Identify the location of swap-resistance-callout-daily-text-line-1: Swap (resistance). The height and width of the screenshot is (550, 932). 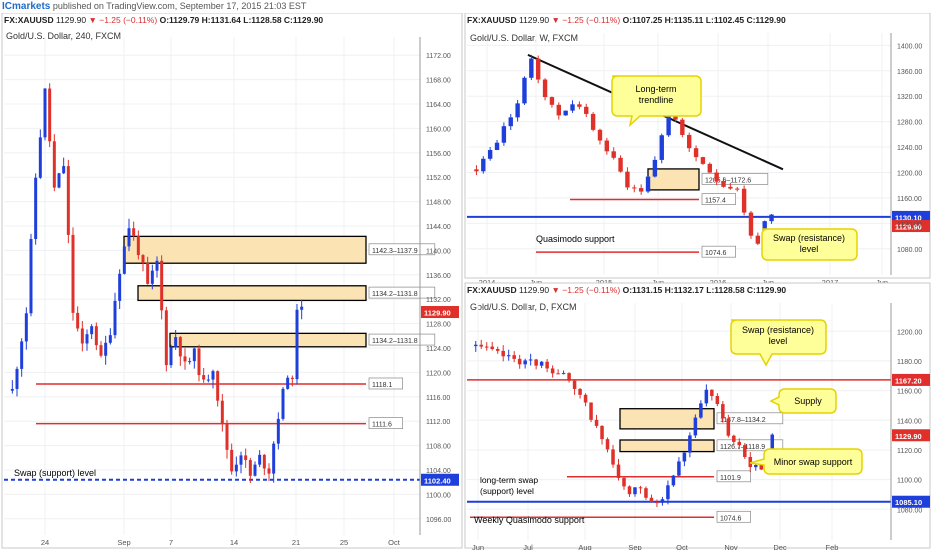
(778, 330).